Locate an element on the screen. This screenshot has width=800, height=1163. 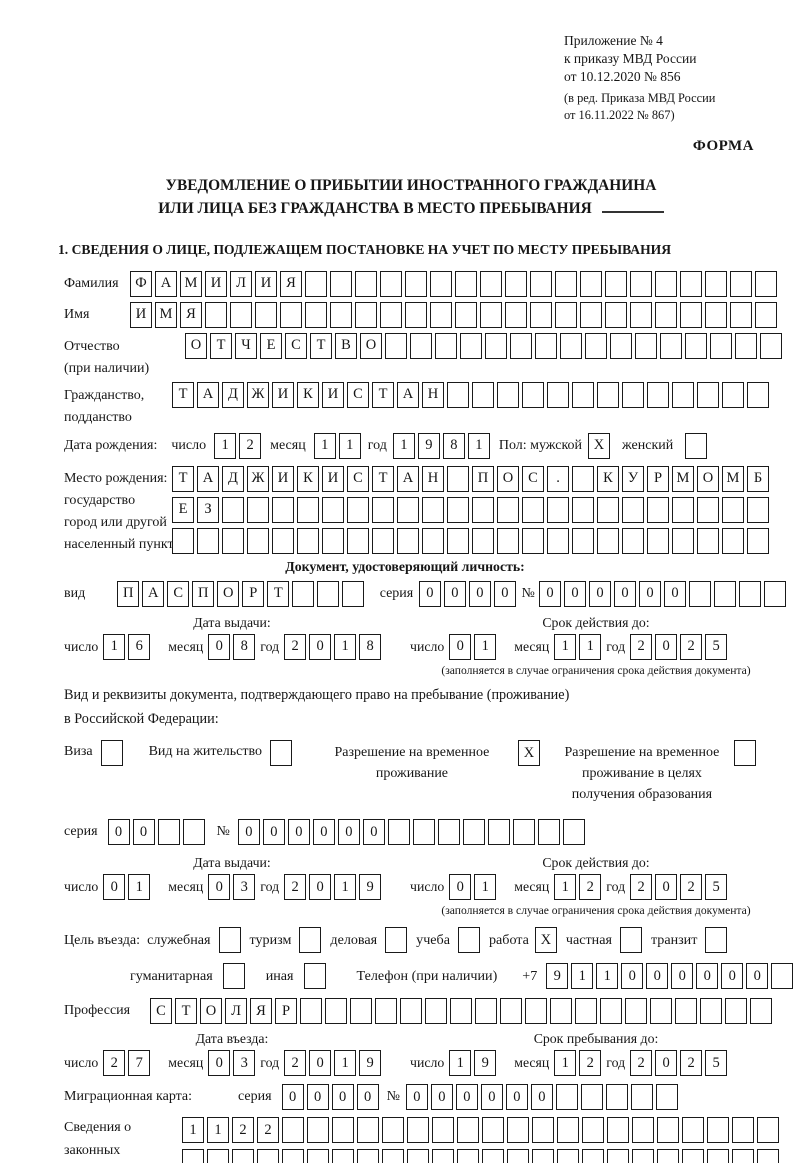
visa-checkbox is located at coordinates (111, 753).